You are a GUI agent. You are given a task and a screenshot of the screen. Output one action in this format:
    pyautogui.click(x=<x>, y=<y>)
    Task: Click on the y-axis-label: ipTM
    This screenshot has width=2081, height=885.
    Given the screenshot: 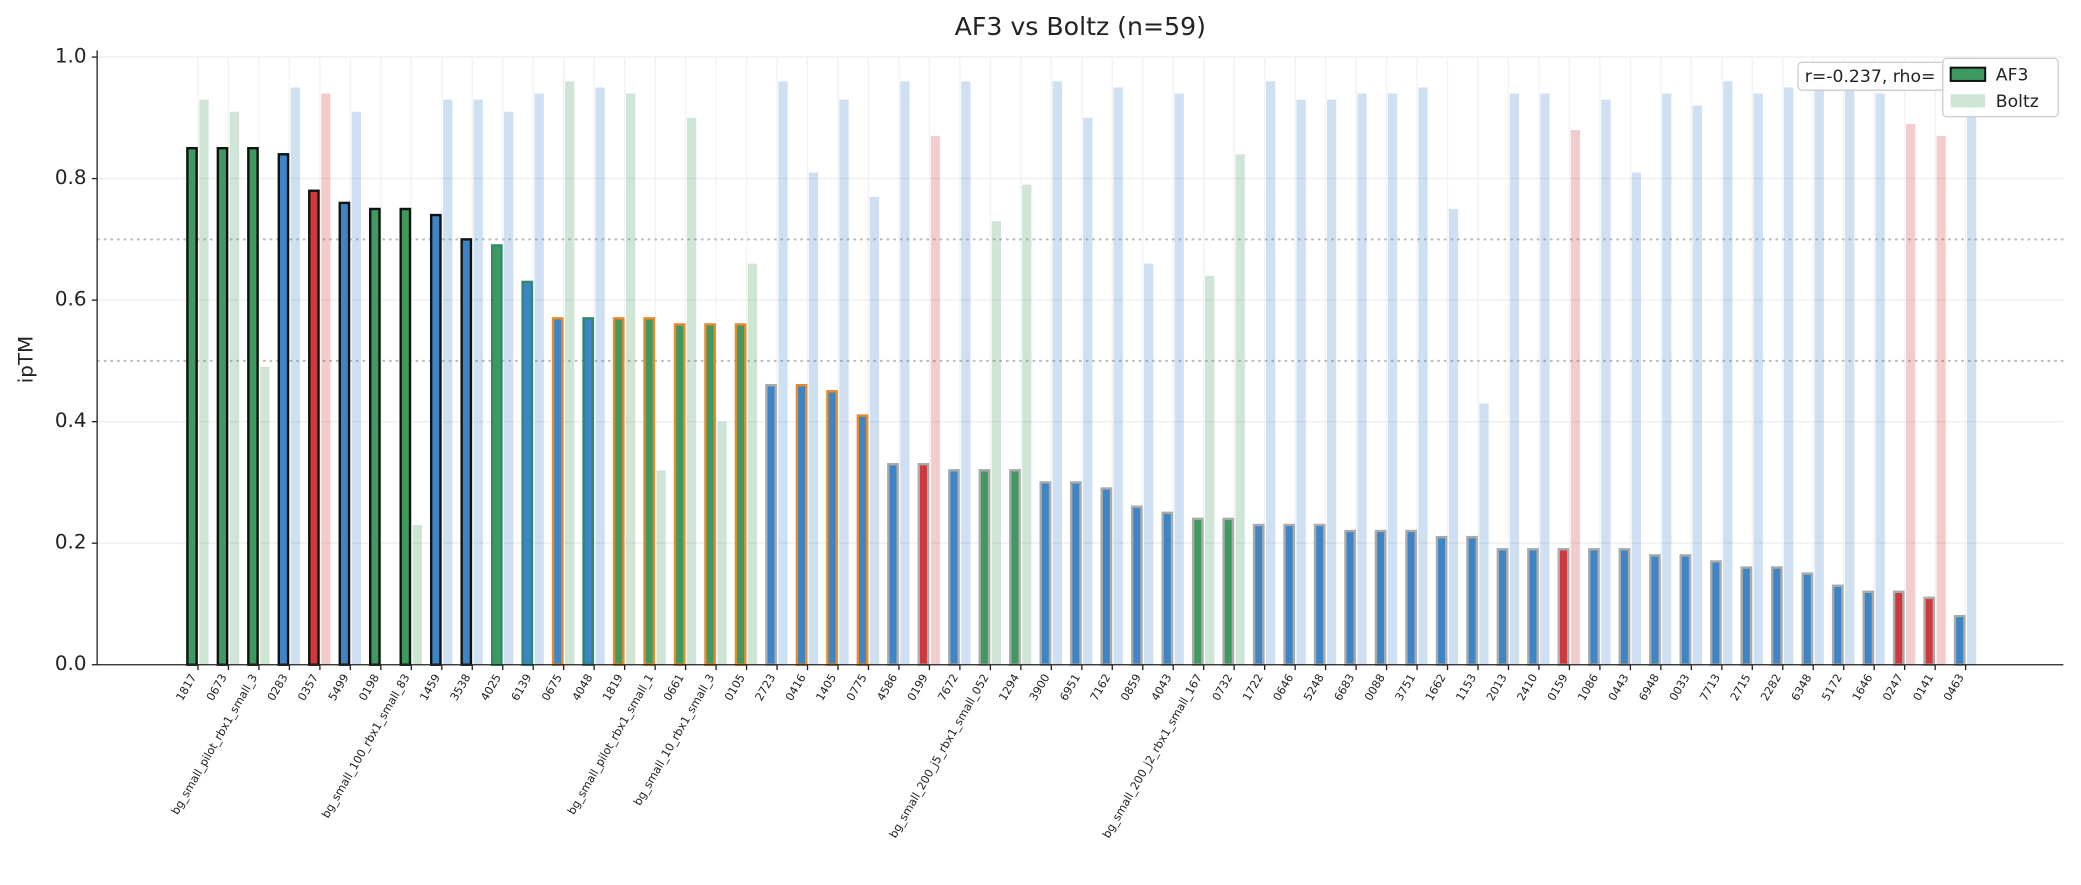 What is the action you would take?
    pyautogui.click(x=25, y=359)
    